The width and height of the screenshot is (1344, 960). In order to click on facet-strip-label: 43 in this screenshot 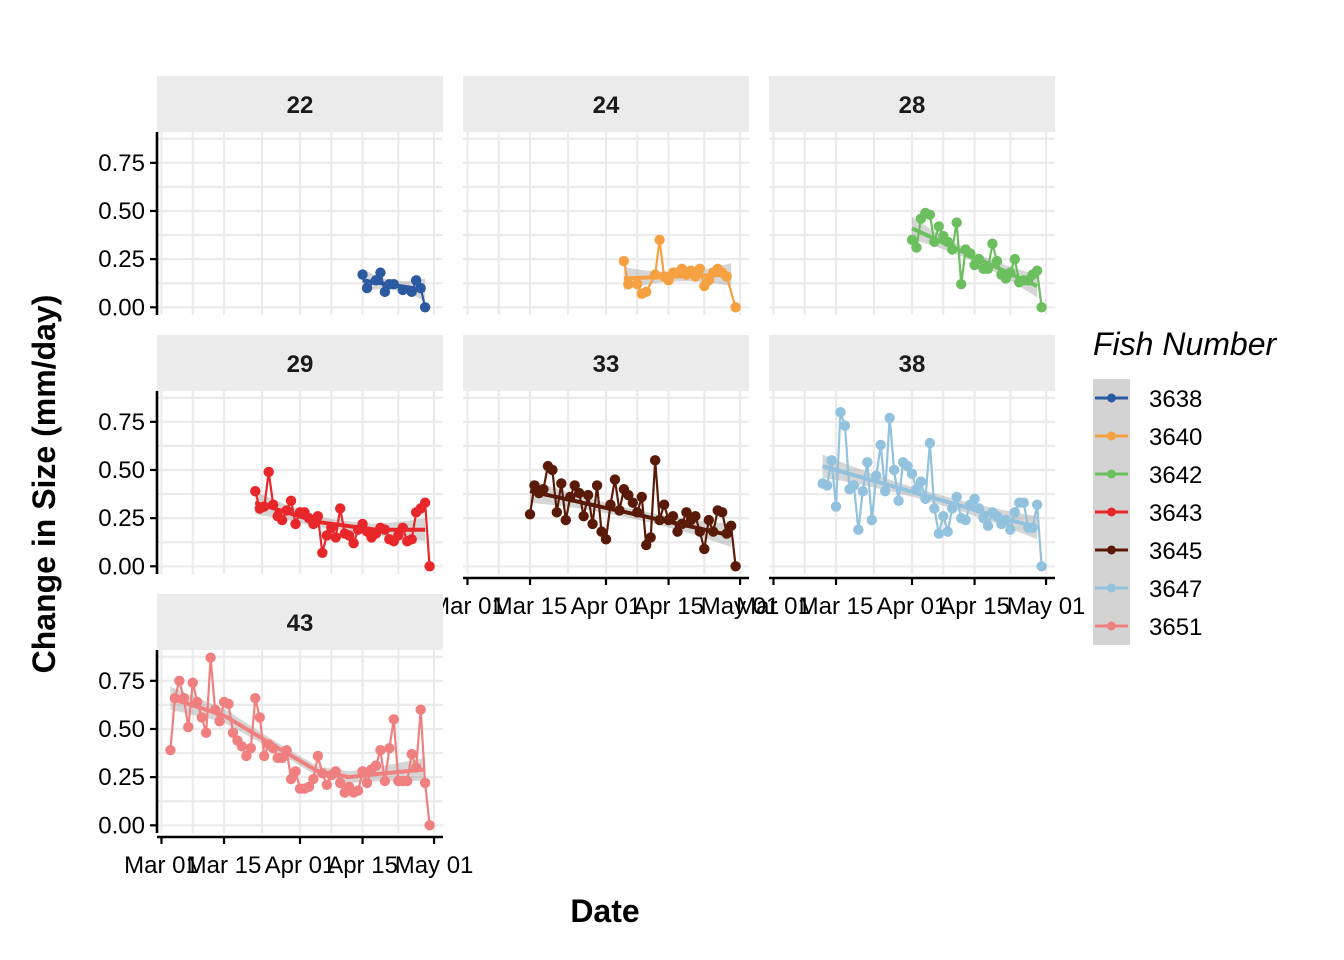, I will do `click(300, 623)`.